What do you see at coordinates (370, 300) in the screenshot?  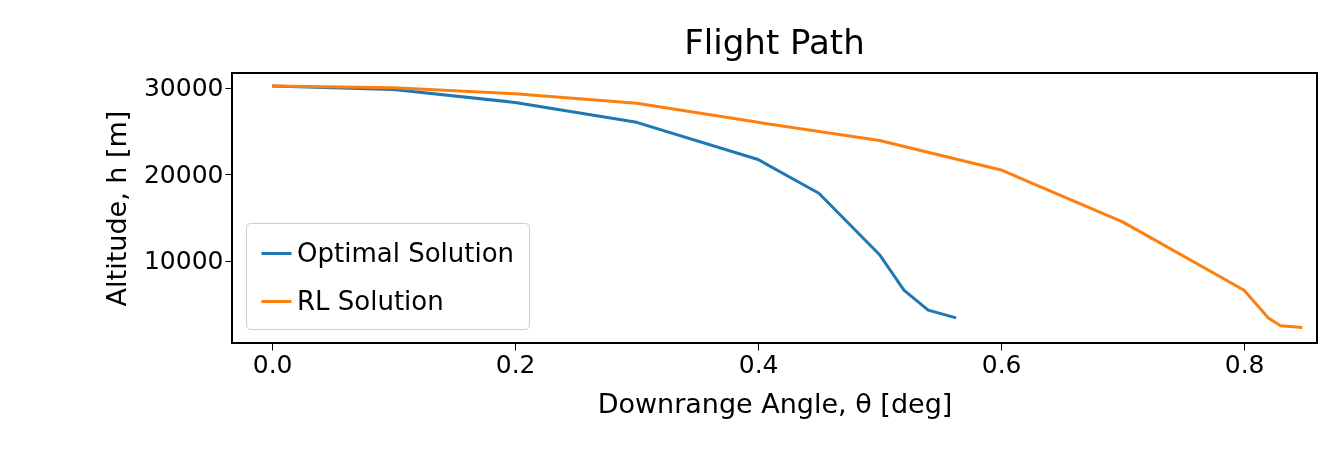 I see `legend-label: RL Solution` at bounding box center [370, 300].